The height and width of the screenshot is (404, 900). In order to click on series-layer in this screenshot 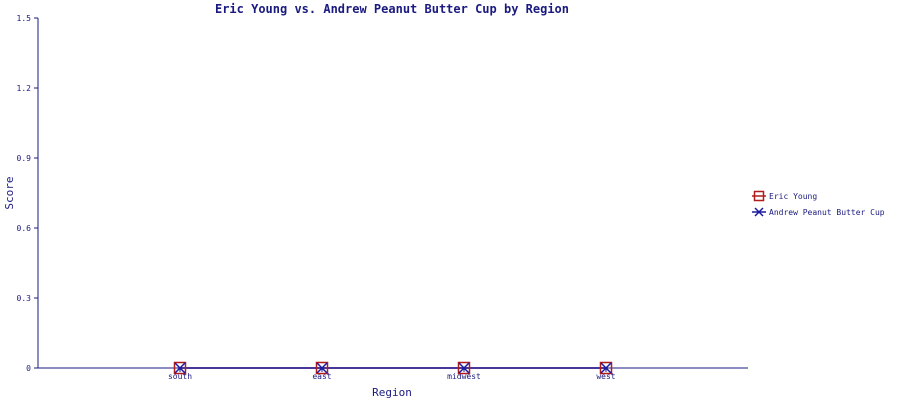, I will do `click(393, 368)`.